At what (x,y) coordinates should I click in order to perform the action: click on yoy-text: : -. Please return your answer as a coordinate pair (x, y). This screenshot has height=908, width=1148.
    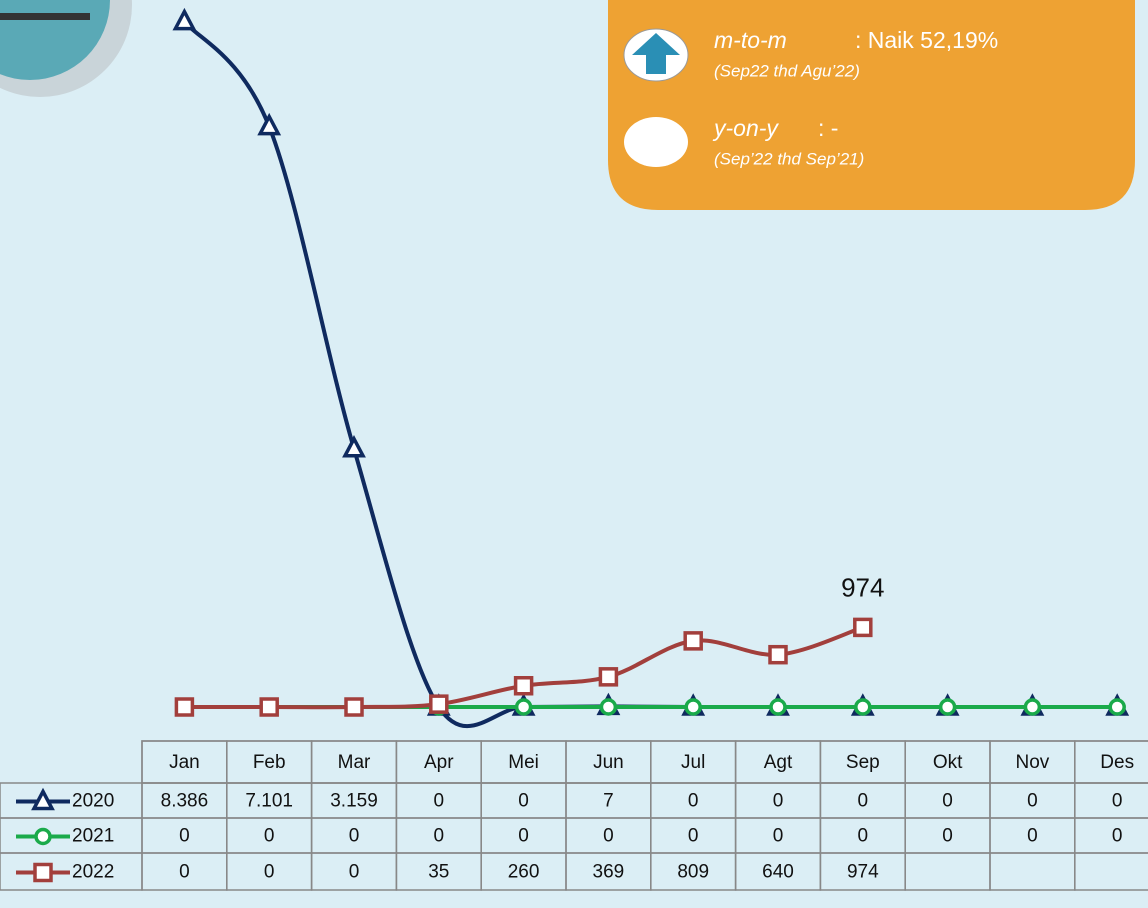
    Looking at the image, I should click on (828, 128).